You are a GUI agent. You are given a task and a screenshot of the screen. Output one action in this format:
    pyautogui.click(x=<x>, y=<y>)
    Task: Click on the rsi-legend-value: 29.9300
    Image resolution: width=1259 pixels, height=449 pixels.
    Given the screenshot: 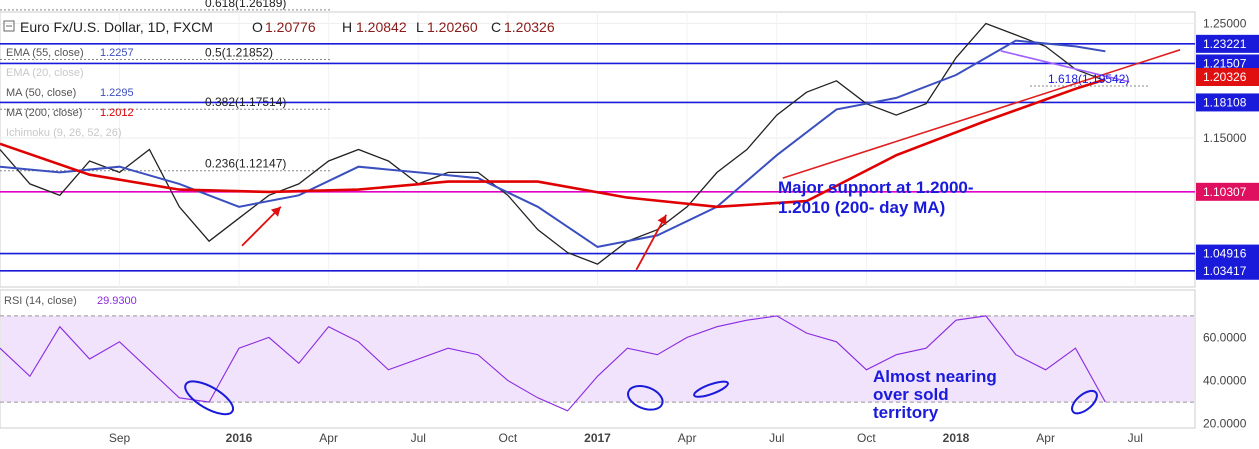 What is the action you would take?
    pyautogui.click(x=117, y=301)
    